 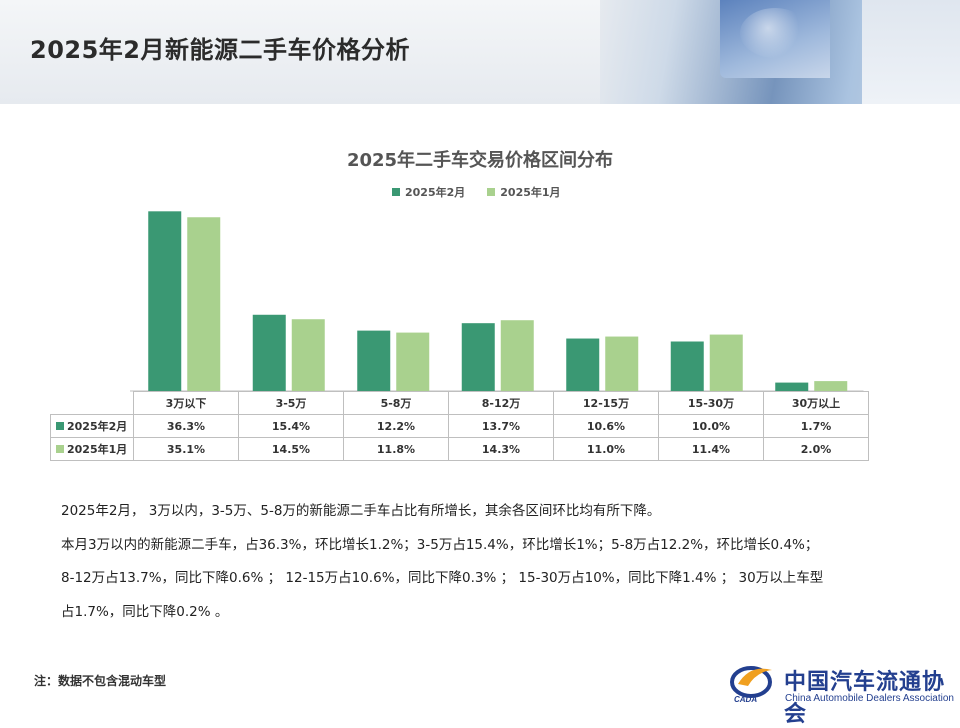 What do you see at coordinates (480, 160) in the screenshot?
I see `chart-title: 2025年二手车交易价格区间分布` at bounding box center [480, 160].